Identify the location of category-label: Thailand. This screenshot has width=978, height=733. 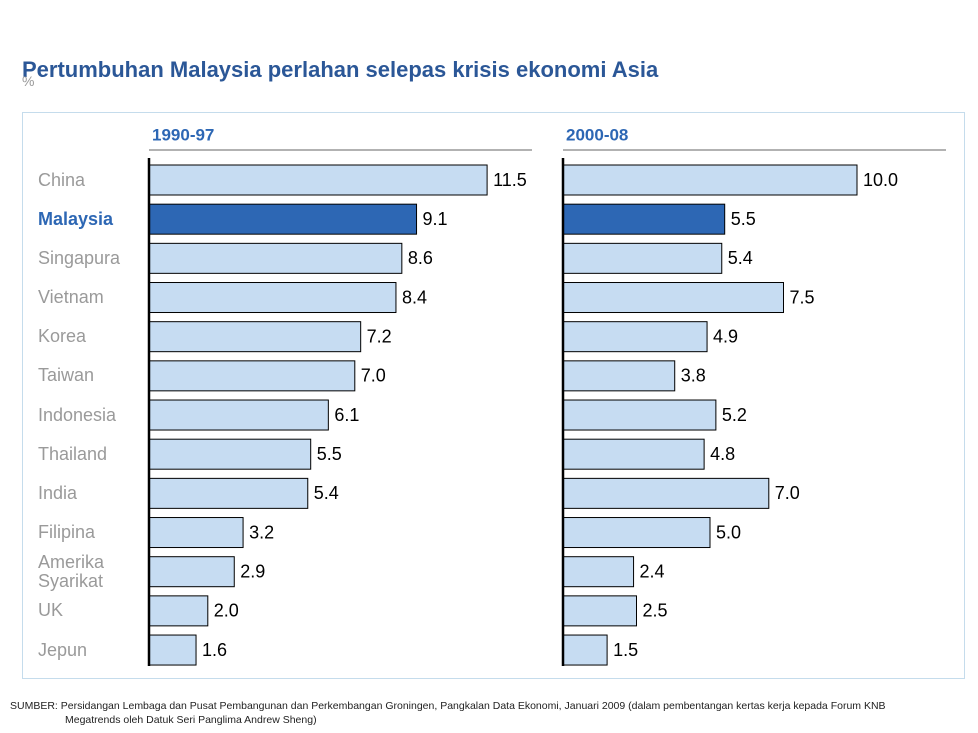
(73, 453).